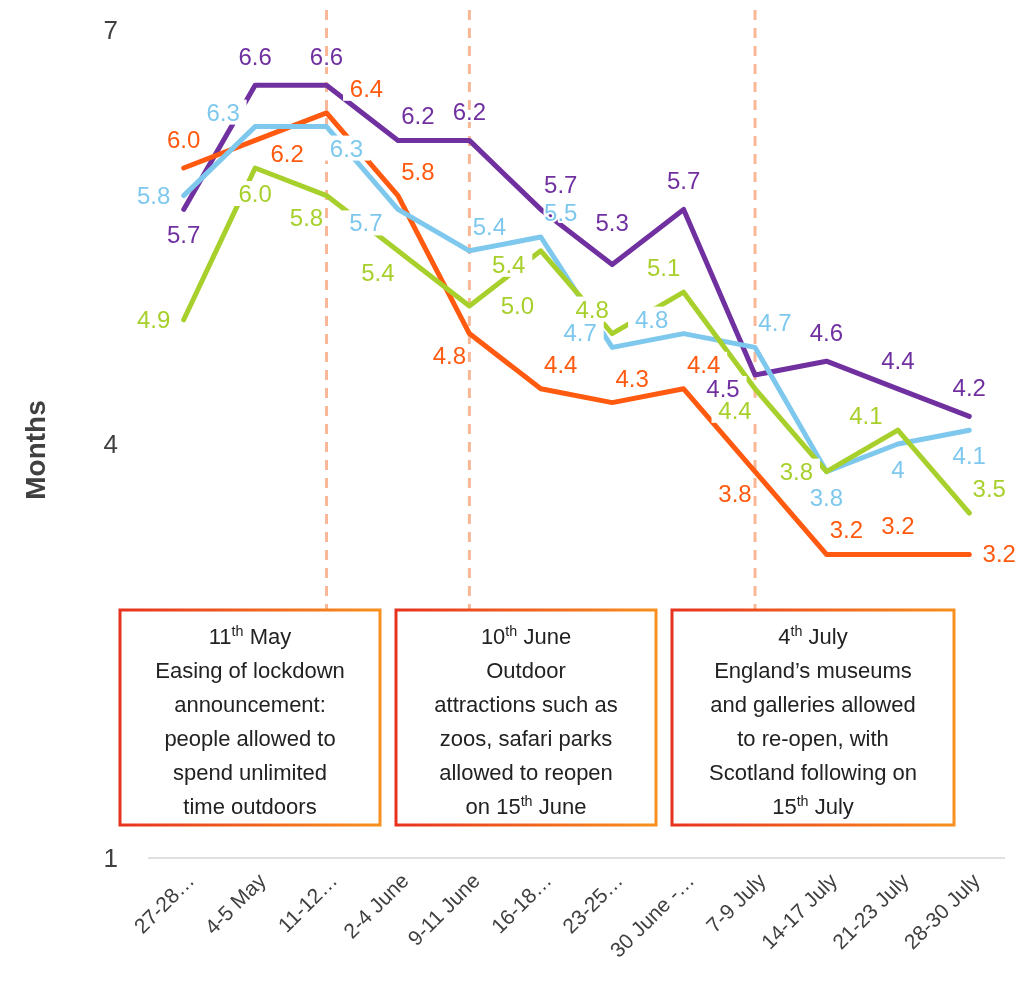  I want to click on data-label: 4.7, so click(775, 323).